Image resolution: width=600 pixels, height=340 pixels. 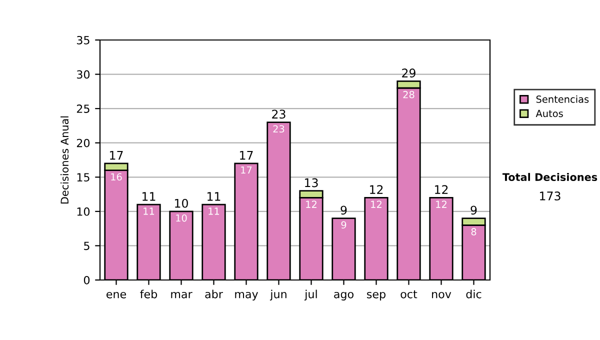 What do you see at coordinates (344, 296) in the screenshot?
I see `x-tick-label: ago` at bounding box center [344, 296].